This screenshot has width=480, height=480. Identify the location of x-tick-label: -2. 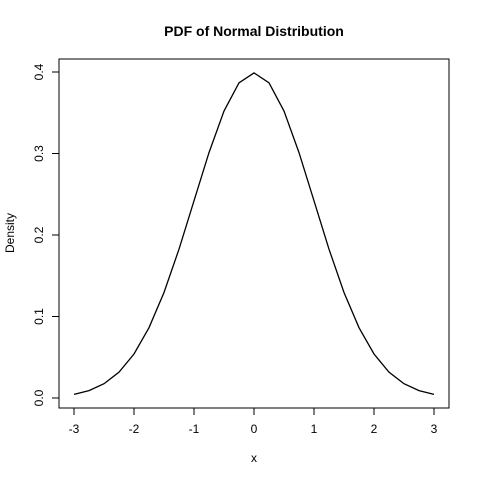
(134, 429).